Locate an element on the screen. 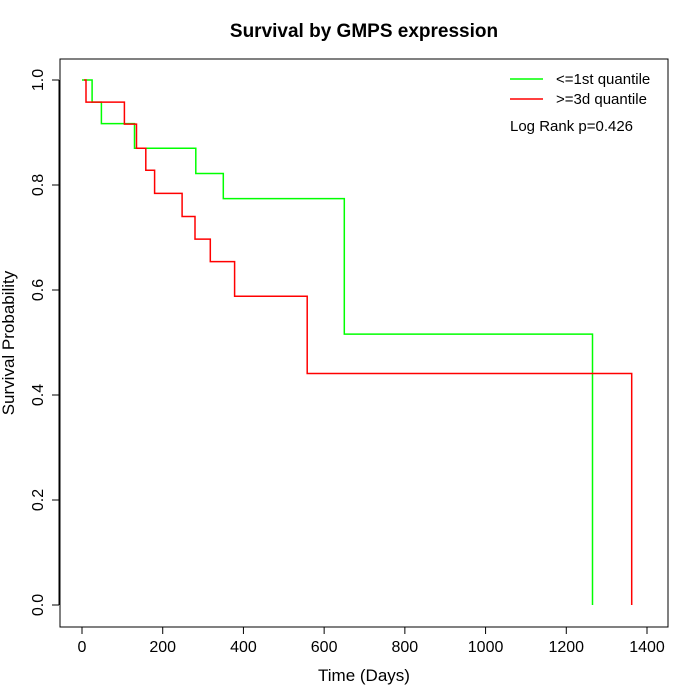  chart-title: Survival by GMPS expression is located at coordinates (364, 31).